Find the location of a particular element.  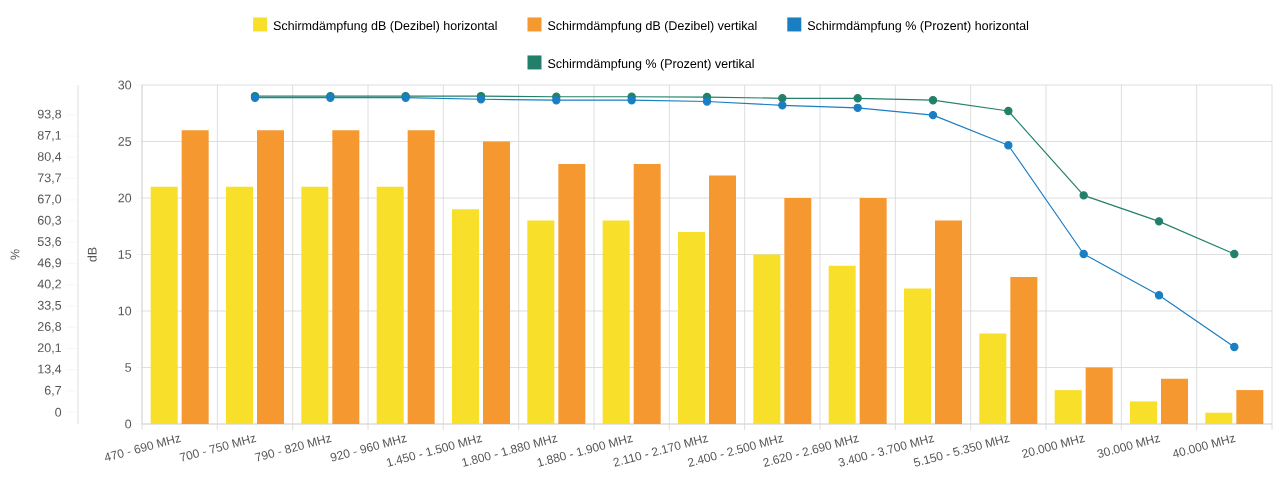

y-tick-label: 5 is located at coordinates (128, 367).